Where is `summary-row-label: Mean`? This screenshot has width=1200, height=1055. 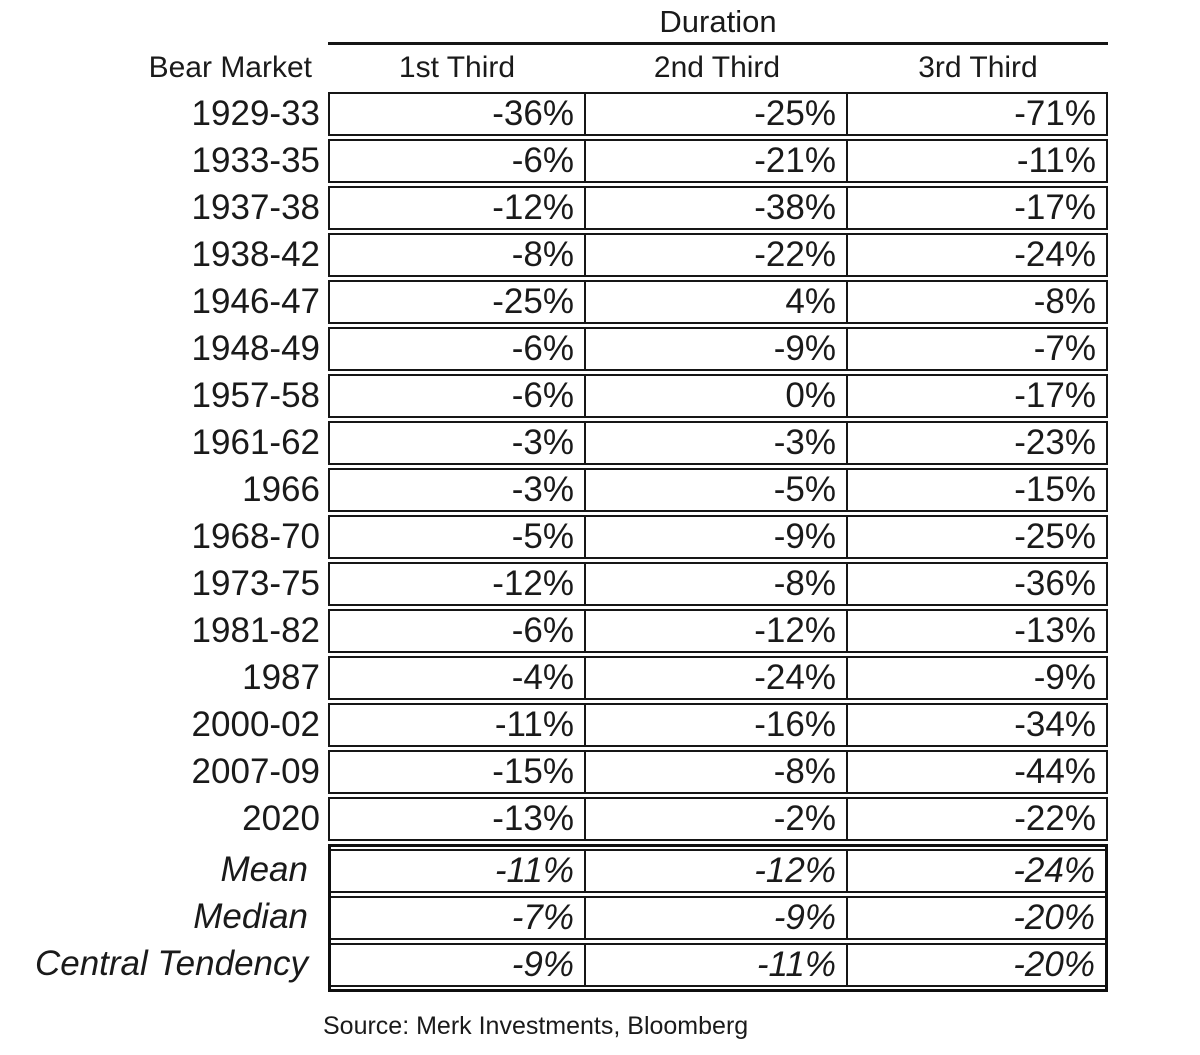 summary-row-label: Mean is located at coordinates (264, 869).